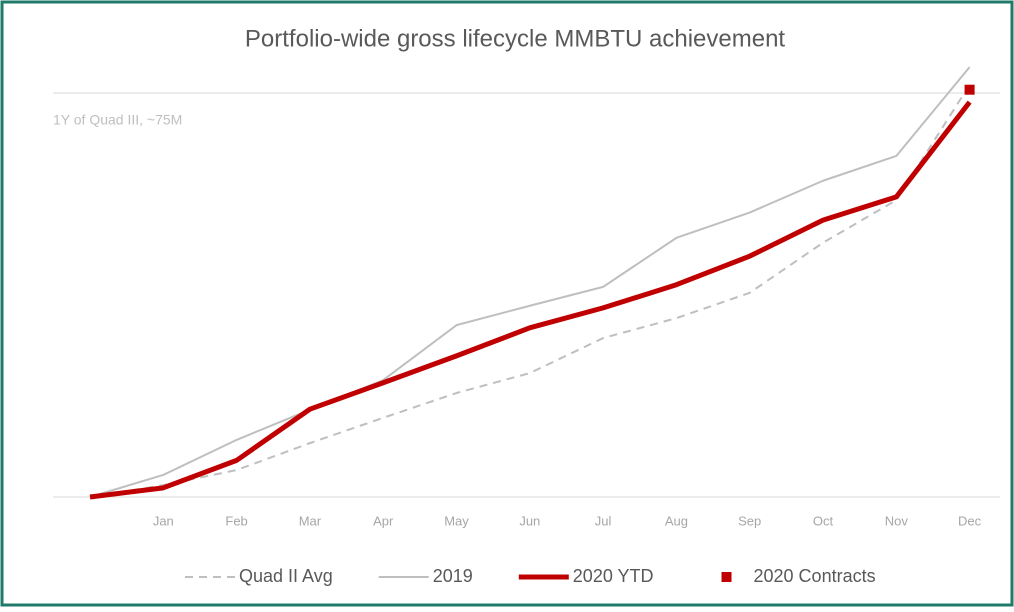  Describe the element at coordinates (383, 520) in the screenshot. I see `x-tick-label: Apr` at that location.